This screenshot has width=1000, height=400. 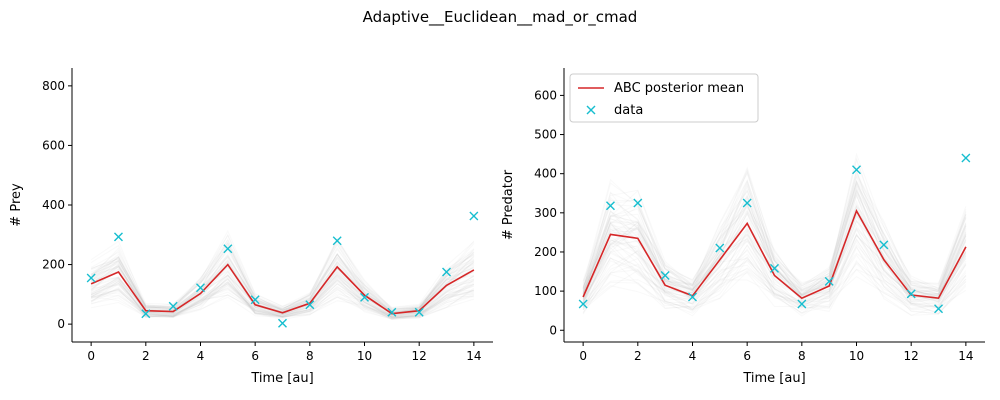 What do you see at coordinates (545, 174) in the screenshot?
I see `predator-y-tick-label: 400` at bounding box center [545, 174].